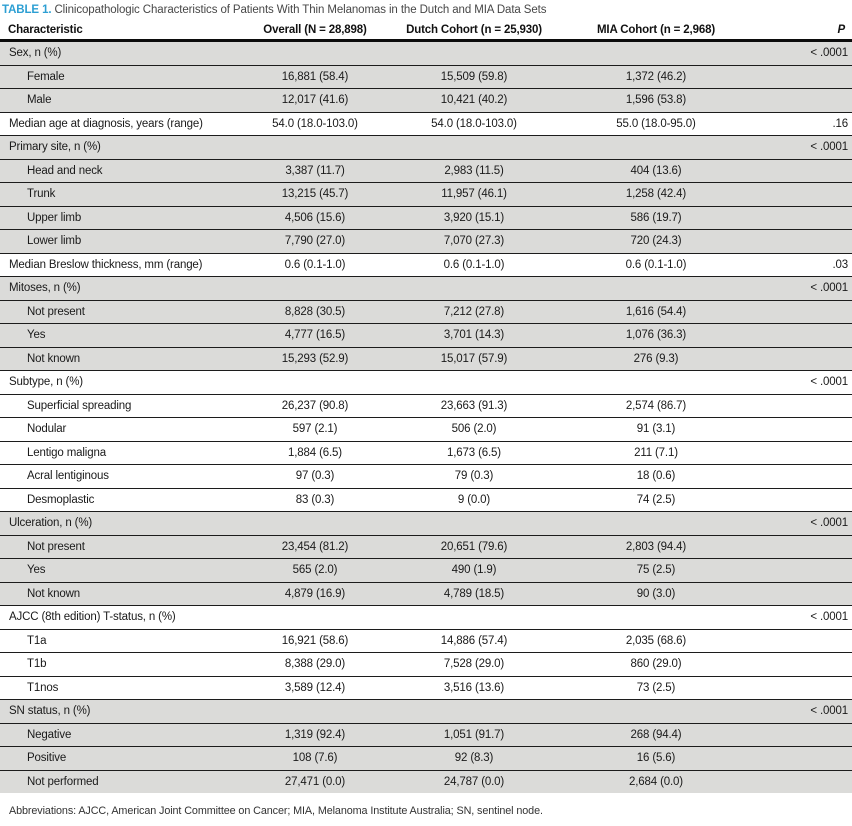 Image resolution: width=852 pixels, height=826 pixels. Describe the element at coordinates (474, 664) in the screenshot. I see `dutch-value-cell: 7,528 (29.0)` at that location.